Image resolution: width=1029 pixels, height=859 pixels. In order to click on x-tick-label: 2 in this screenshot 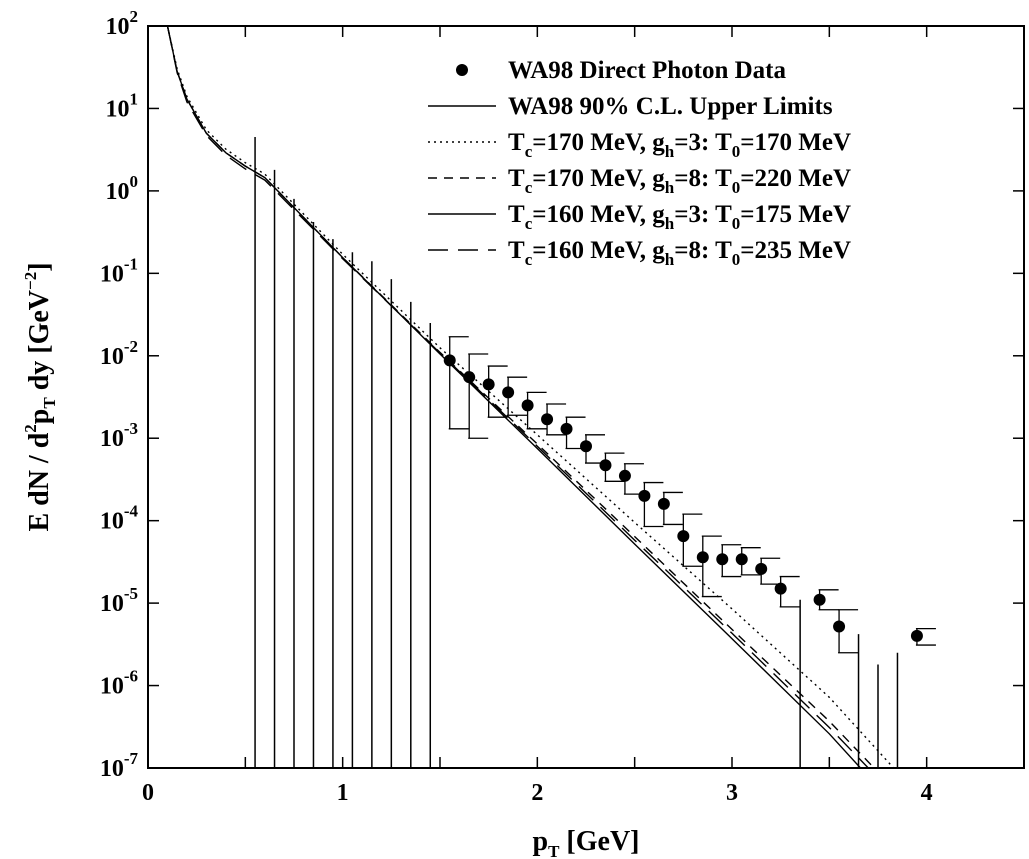, I will do `click(537, 793)`.